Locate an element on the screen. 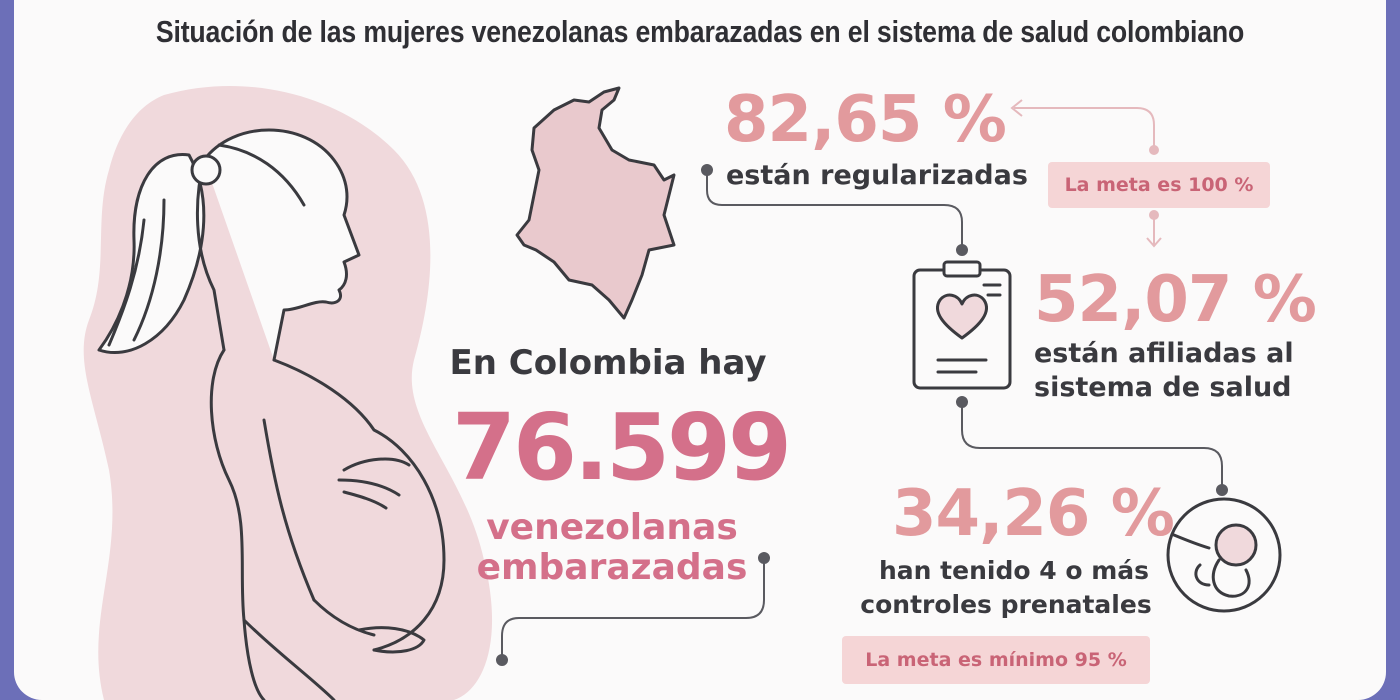 This screenshot has height=700, width=1400. intro-text: En Colombia hay is located at coordinates (608, 363).